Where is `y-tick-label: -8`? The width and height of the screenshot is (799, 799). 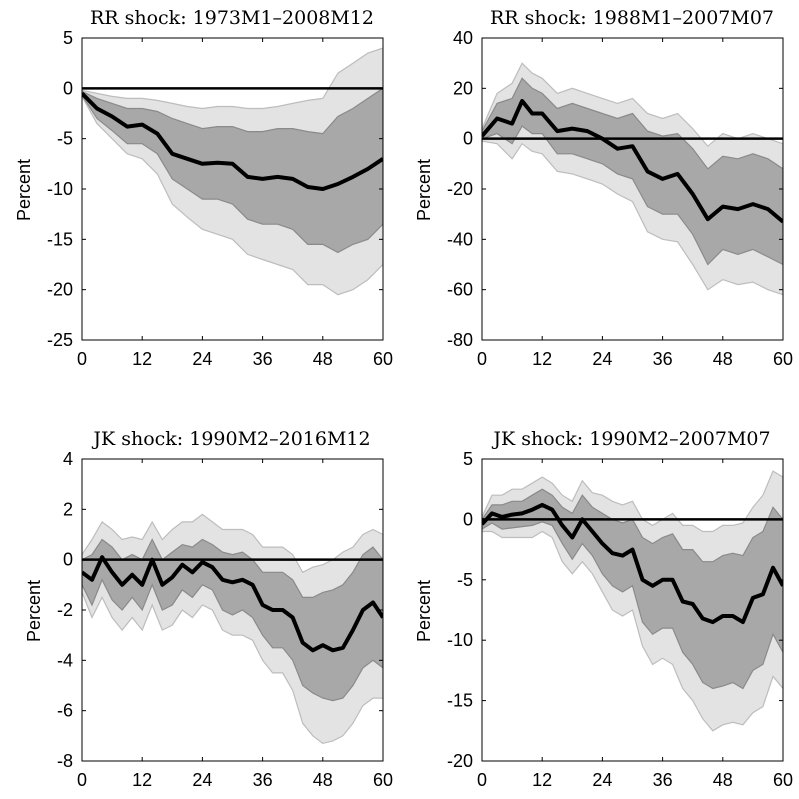
y-tick-label: -8 is located at coordinates (65, 761).